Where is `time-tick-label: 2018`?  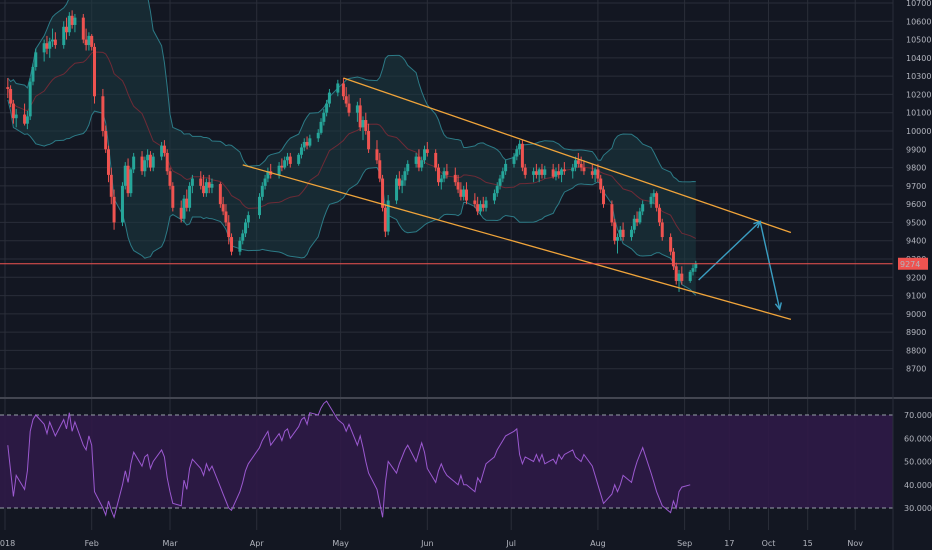 time-tick-label: 2018 is located at coordinates (7, 543).